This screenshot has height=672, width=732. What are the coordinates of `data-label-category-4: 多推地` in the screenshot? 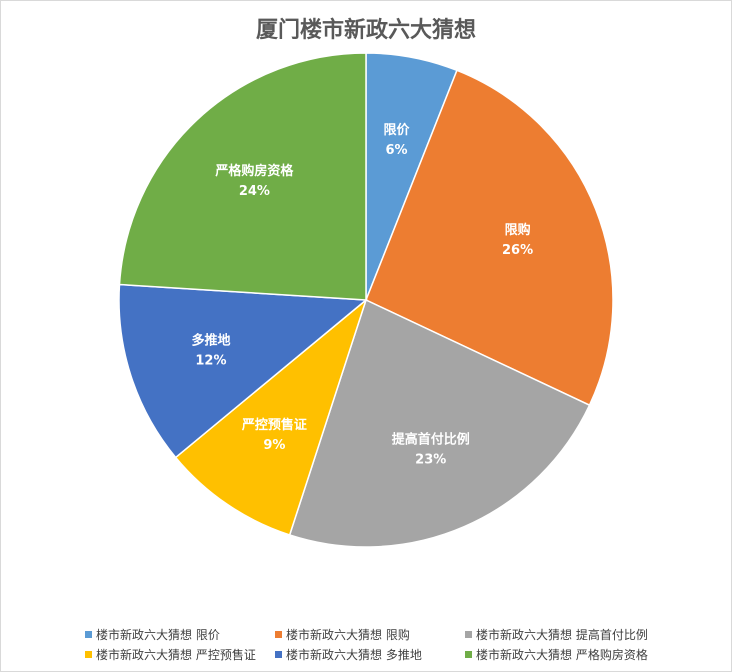 It's located at (210, 340).